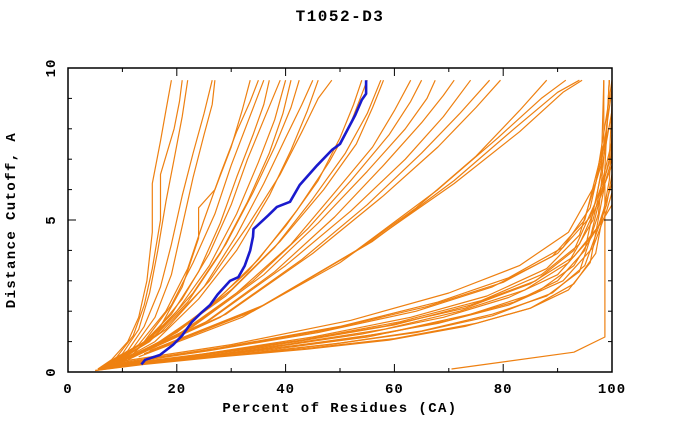  I want to click on x-tick-label-40: 40, so click(285, 390).